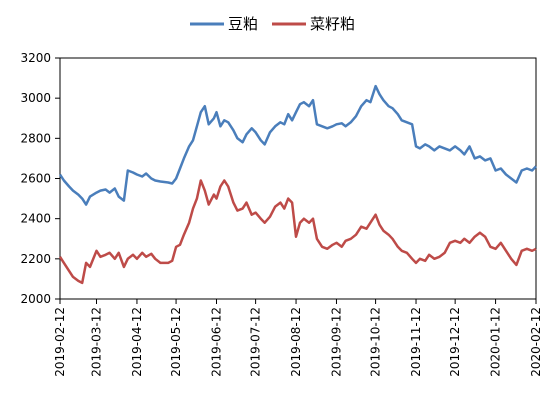 This screenshot has height=416, width=550. I want to click on x-tick-label: 2019-10-12, so click(376, 342).